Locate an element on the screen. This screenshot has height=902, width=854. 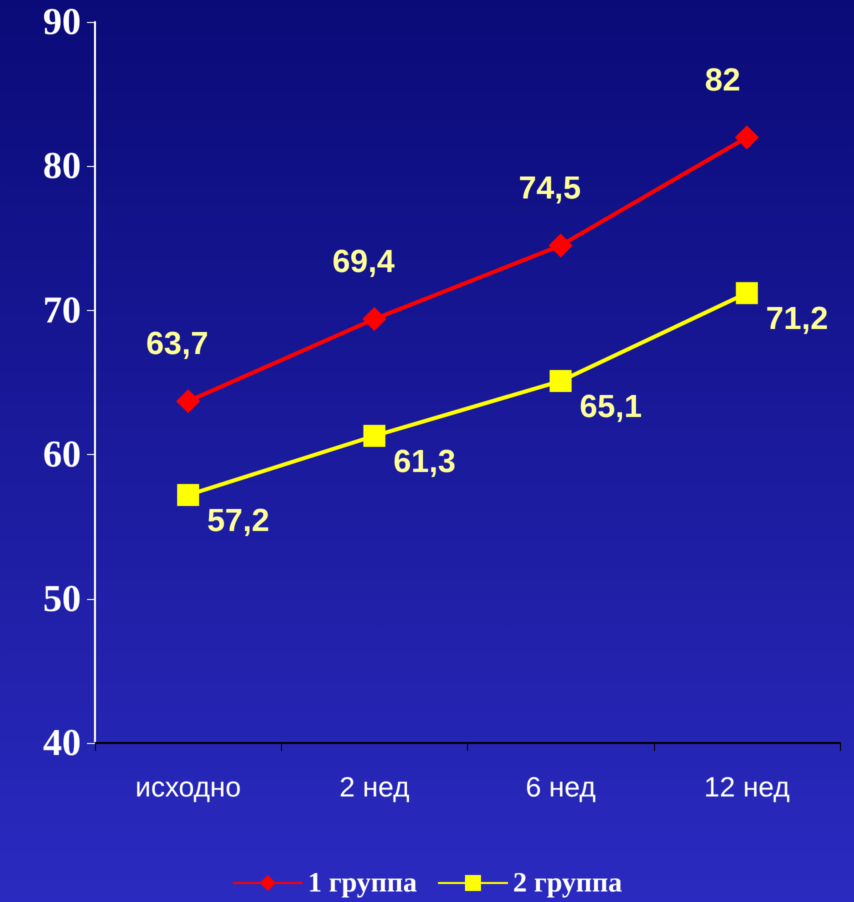
x-tick-label: 2 нед is located at coordinates (374, 787).